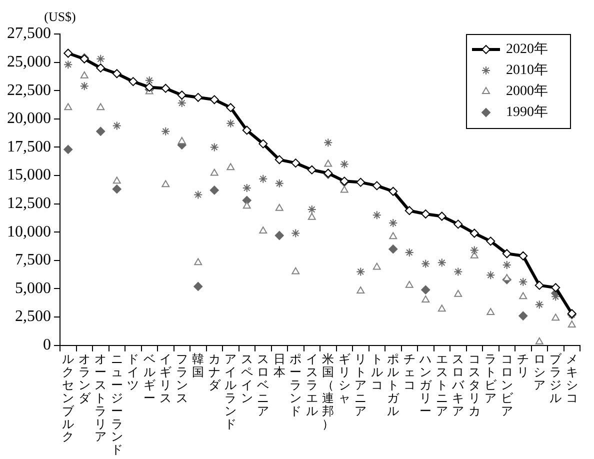 Image resolution: width=594 pixels, height=459 pixels. What do you see at coordinates (29, 33) in the screenshot?
I see `y-tick-label: 27,500` at bounding box center [29, 33].